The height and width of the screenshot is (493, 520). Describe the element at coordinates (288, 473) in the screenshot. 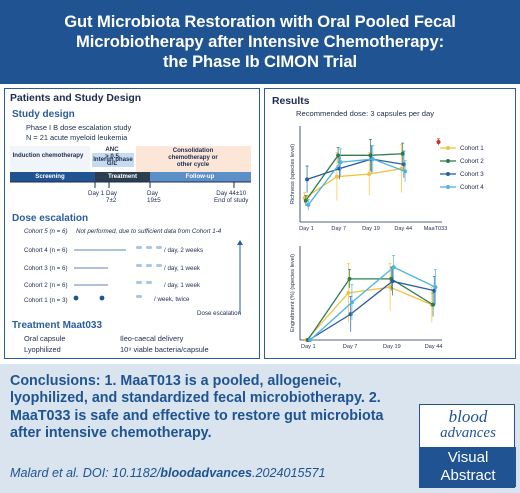

I see `citation-doi-suffix: .2024015571` at that location.